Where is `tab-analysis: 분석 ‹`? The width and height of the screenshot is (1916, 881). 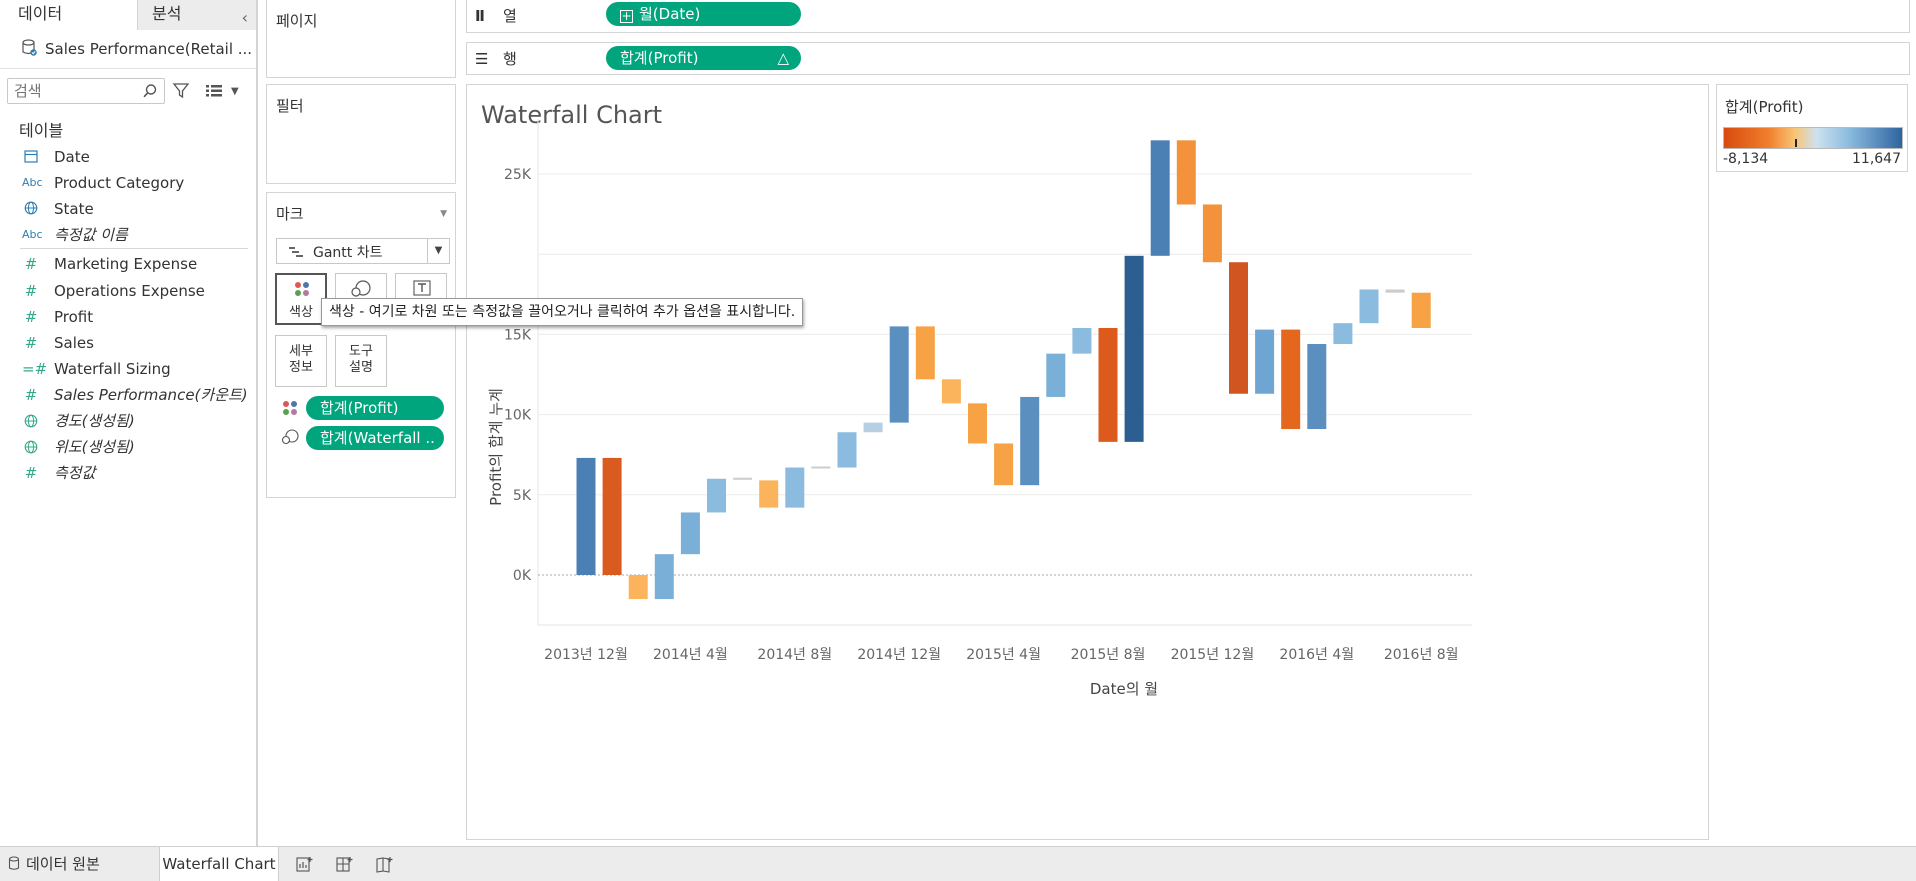 tab-analysis: 분석 ‹ is located at coordinates (196, 15).